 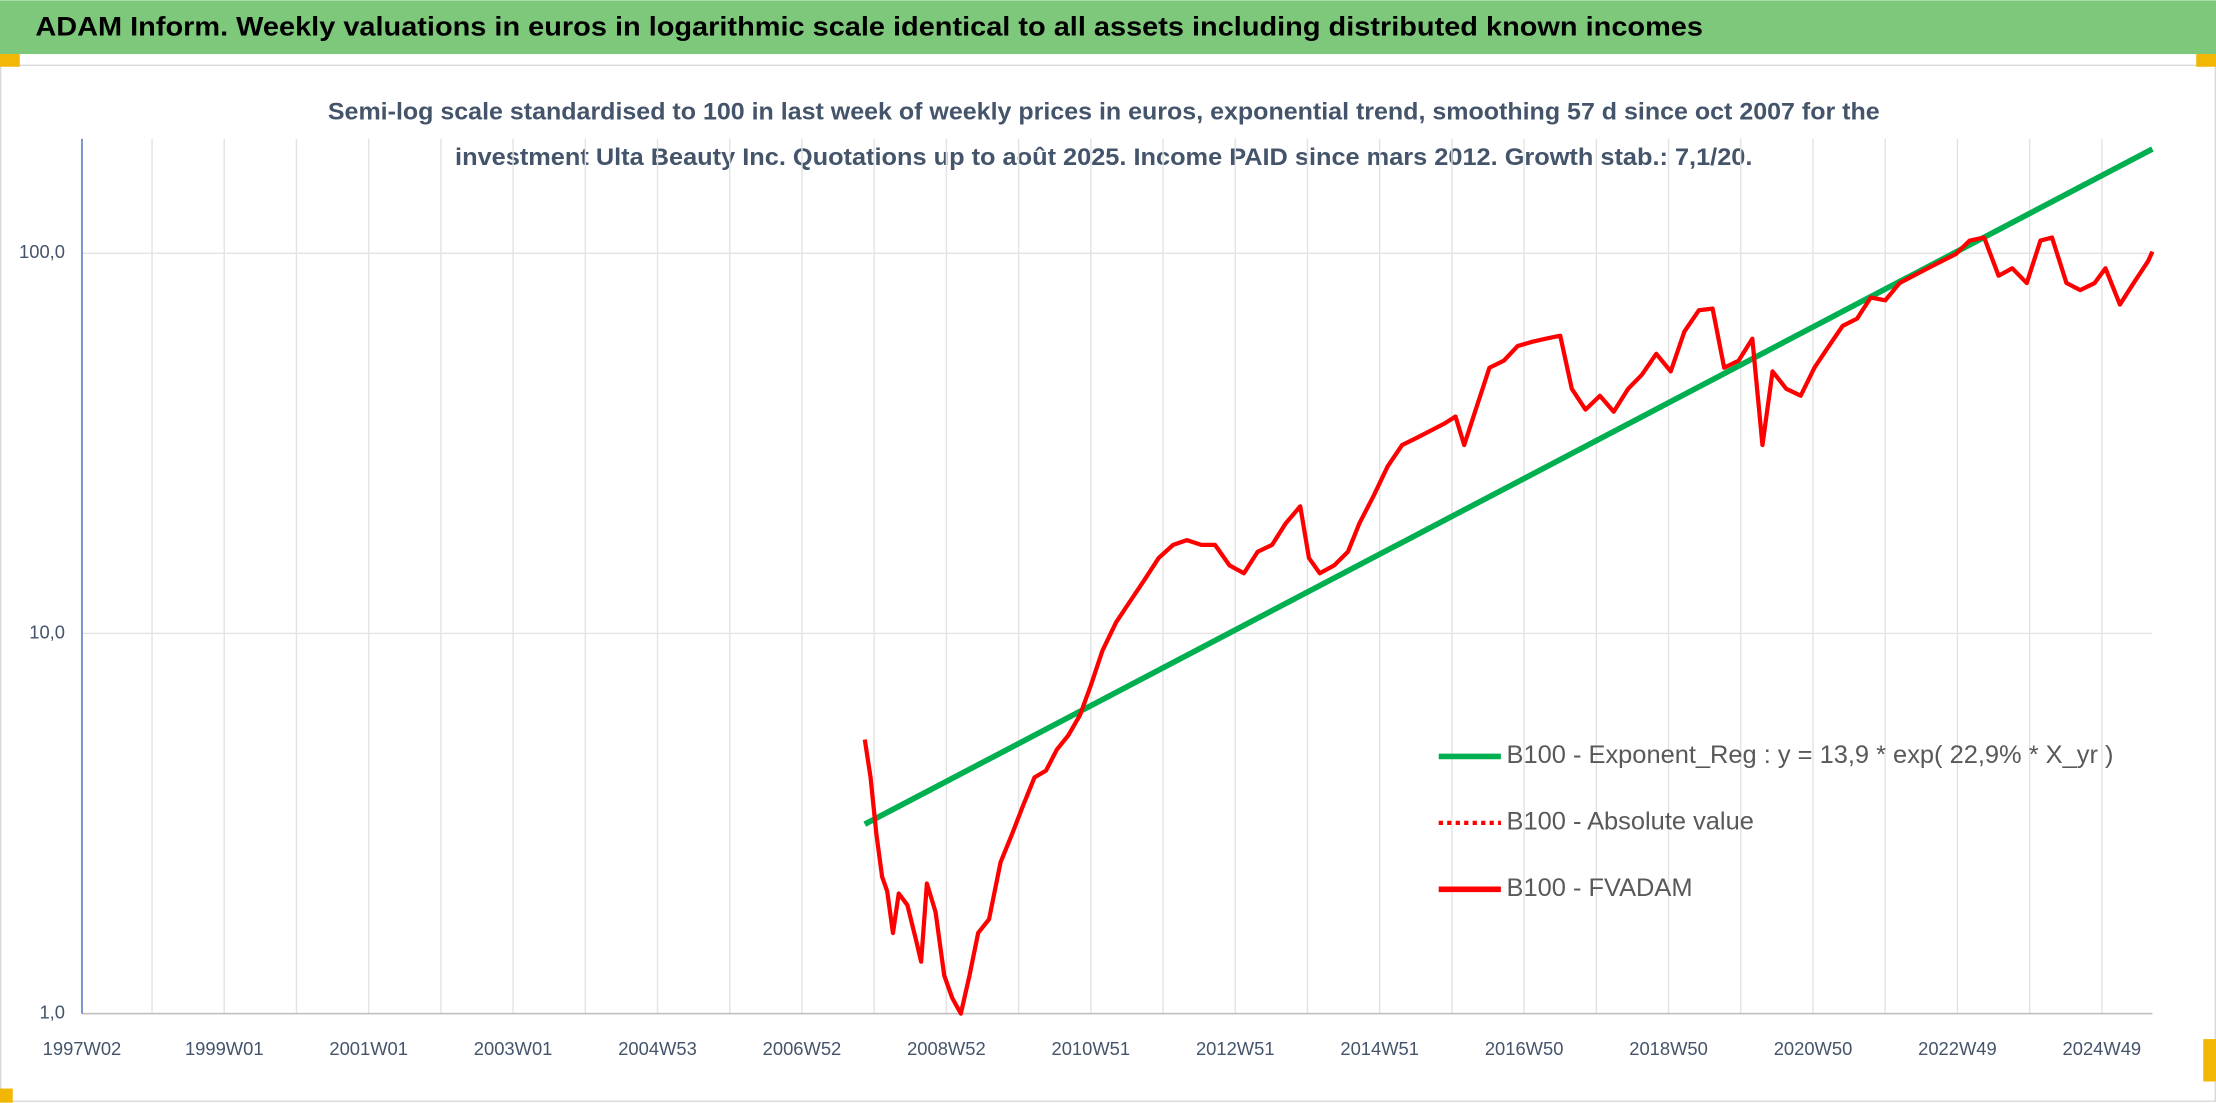 What do you see at coordinates (1091, 1048) in the screenshot?
I see `x-tick-label: 2010W51` at bounding box center [1091, 1048].